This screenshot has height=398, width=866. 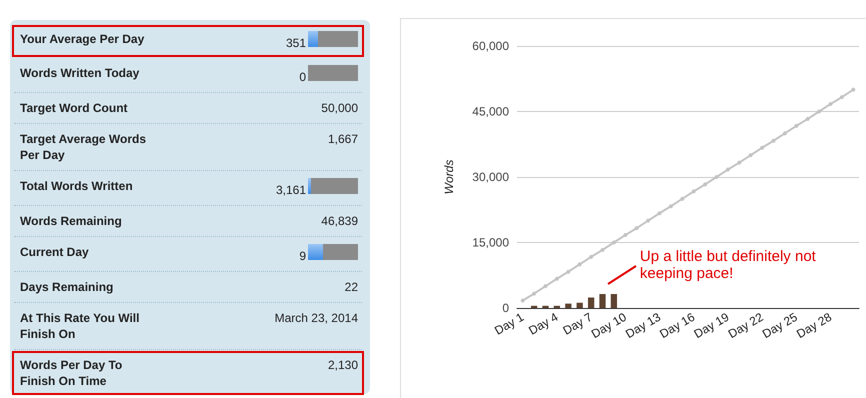 I want to click on y-axis-title: Words, so click(x=449, y=177).